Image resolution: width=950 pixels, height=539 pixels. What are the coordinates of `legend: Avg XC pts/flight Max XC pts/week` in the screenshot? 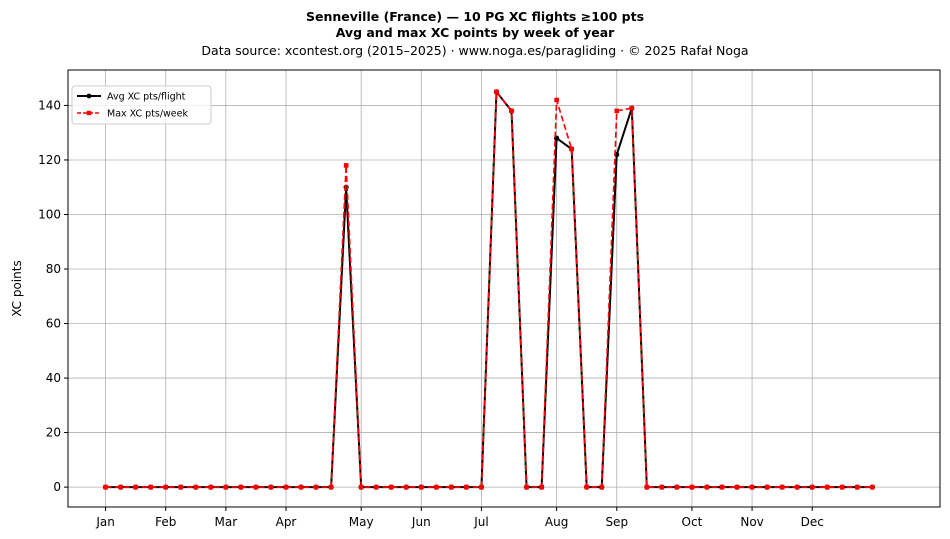 It's located at (141, 105).